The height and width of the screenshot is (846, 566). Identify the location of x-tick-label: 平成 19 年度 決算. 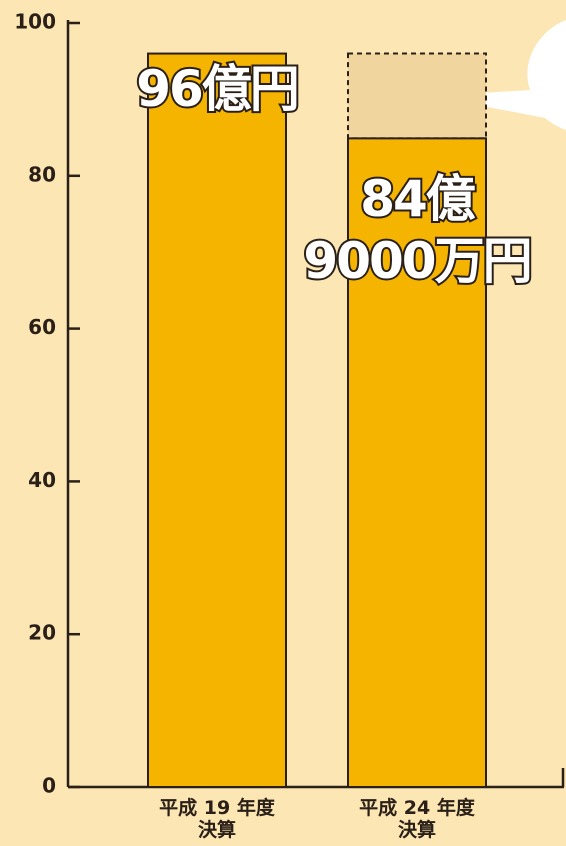
(217, 819).